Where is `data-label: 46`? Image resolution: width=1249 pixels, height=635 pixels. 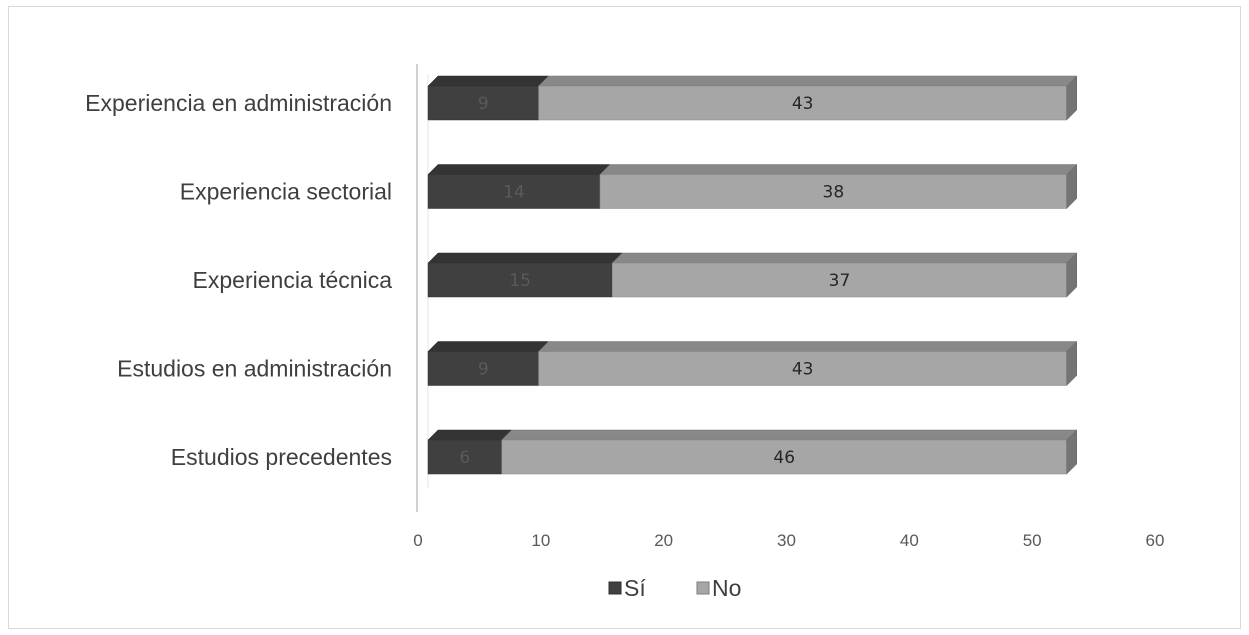 data-label: 46 is located at coordinates (784, 458).